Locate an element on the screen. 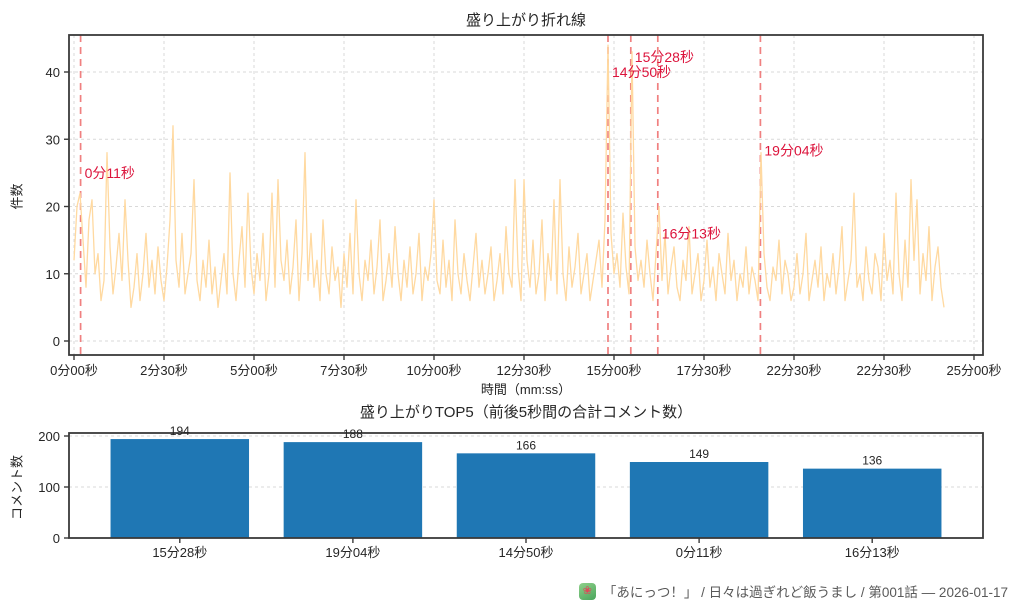 The width and height of the screenshot is (1024, 614). peak-annotation: 0分11秒 is located at coordinates (110, 173).